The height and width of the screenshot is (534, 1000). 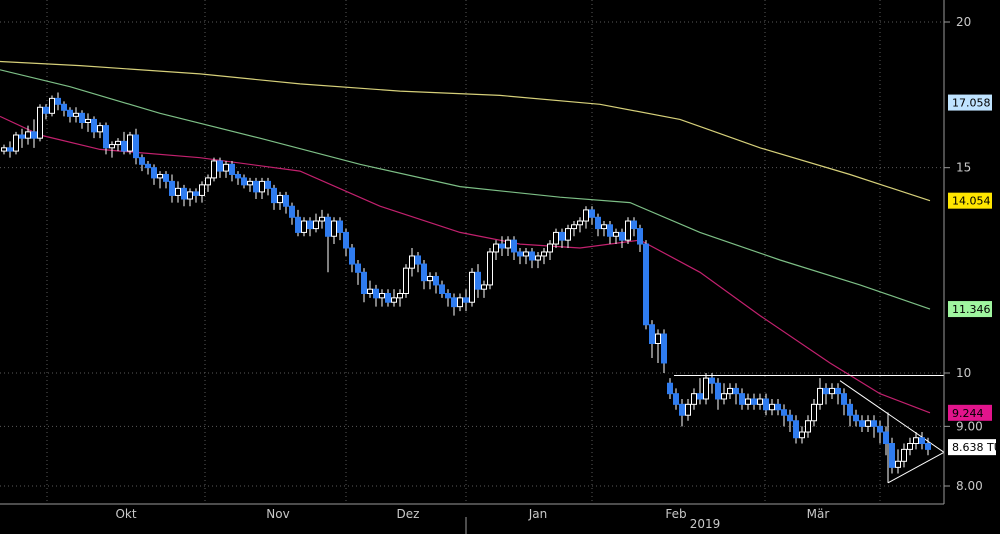 I want to click on y-axis-ticks: 20 15 10 9.00 8.00, so click(x=963, y=254).